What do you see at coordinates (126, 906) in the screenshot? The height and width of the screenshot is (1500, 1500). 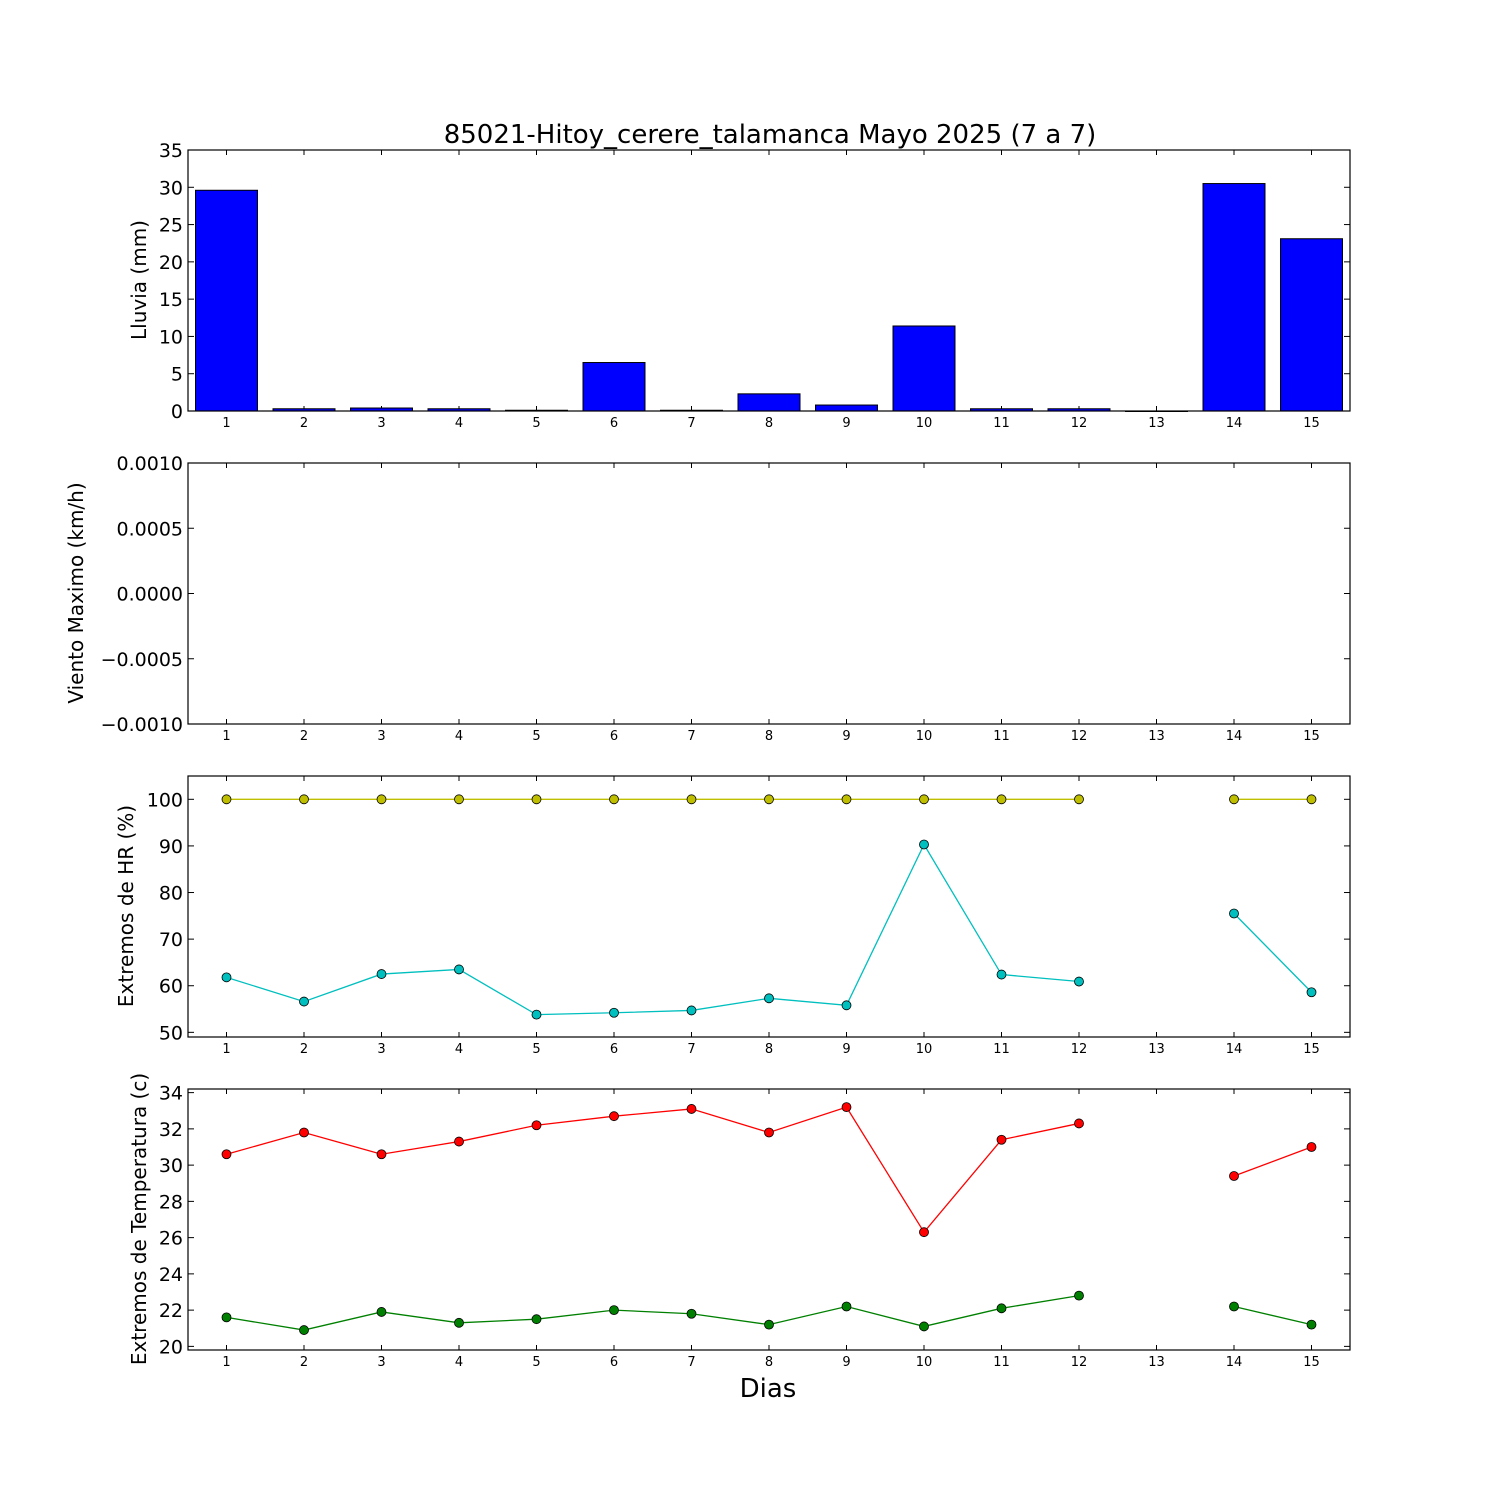 I see `humidity-y-label: Extremos de HR (%)` at bounding box center [126, 906].